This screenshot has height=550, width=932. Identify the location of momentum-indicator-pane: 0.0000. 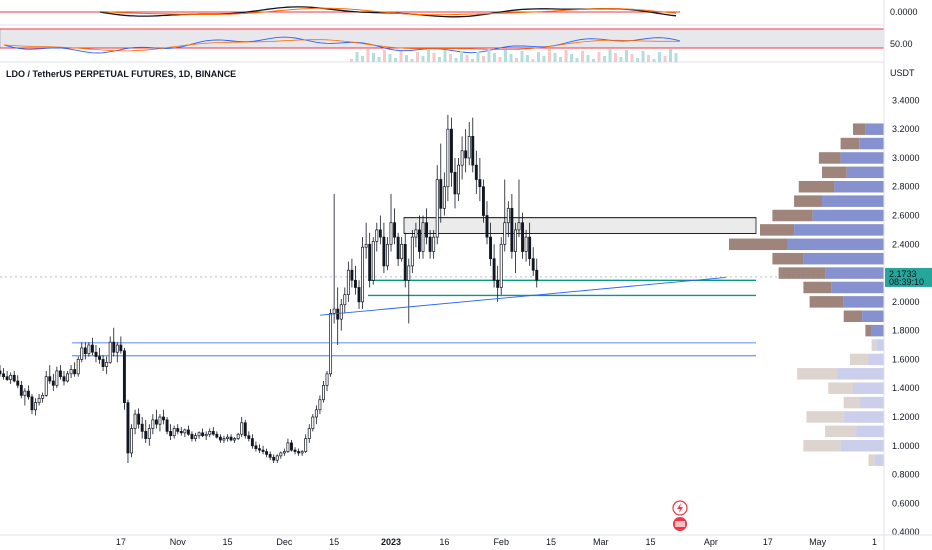
(459, 13).